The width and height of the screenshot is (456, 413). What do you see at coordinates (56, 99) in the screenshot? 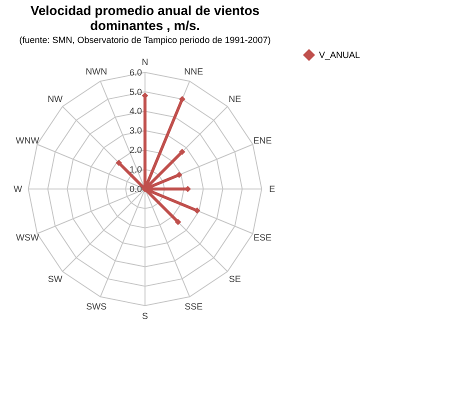
I see `spoke-label: NW` at bounding box center [56, 99].